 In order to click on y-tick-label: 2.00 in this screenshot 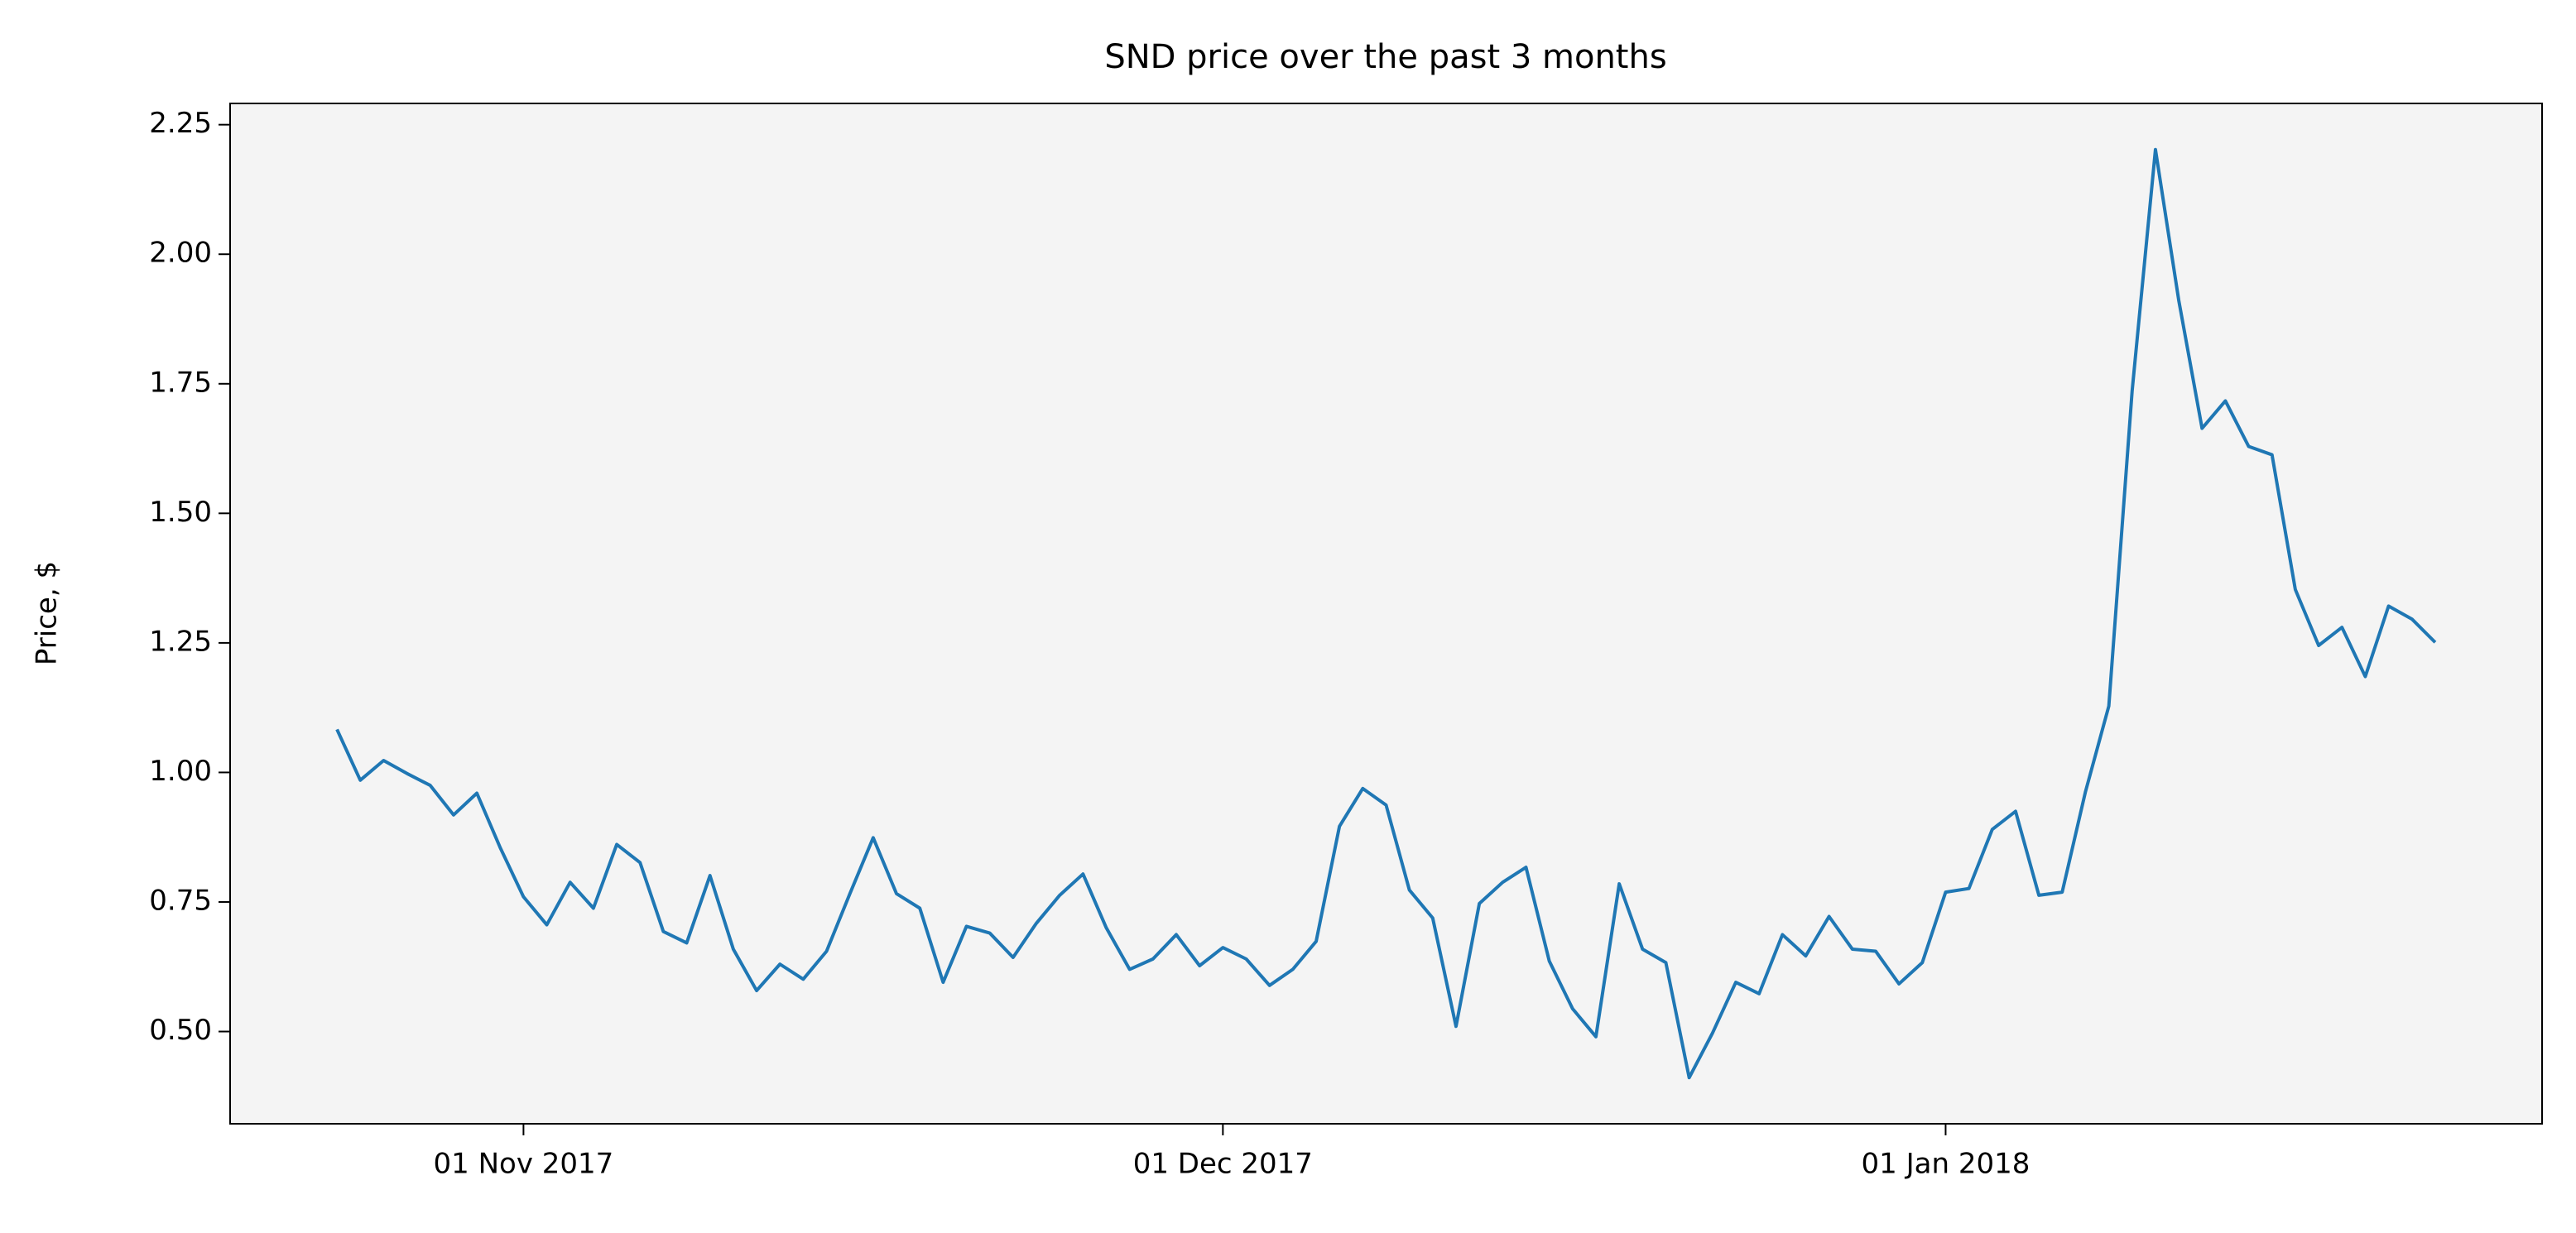, I will do `click(180, 253)`.